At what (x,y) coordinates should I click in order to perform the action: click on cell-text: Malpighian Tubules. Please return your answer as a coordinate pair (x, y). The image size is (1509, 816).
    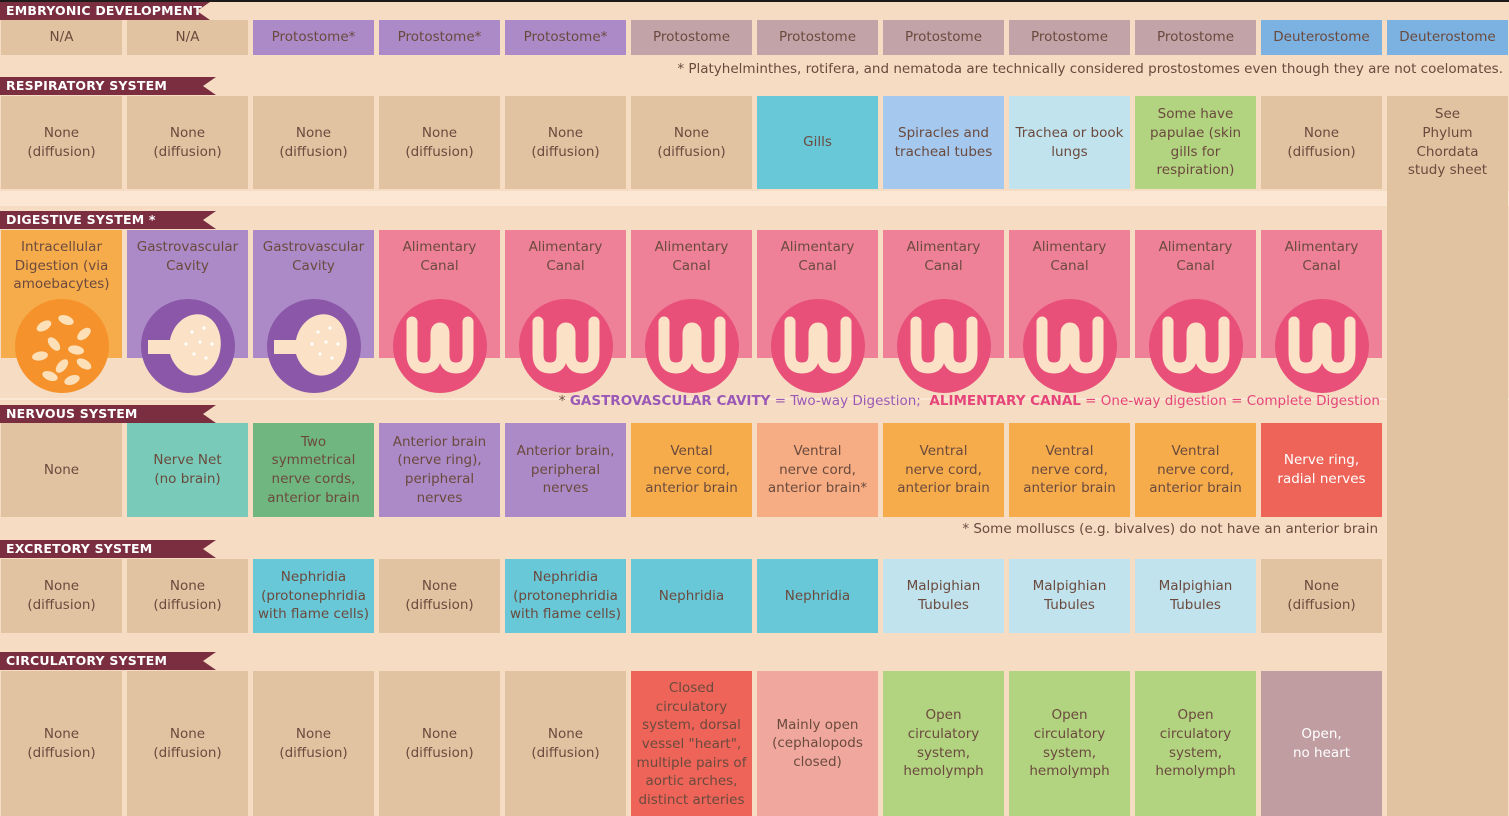
    Looking at the image, I should click on (943, 595).